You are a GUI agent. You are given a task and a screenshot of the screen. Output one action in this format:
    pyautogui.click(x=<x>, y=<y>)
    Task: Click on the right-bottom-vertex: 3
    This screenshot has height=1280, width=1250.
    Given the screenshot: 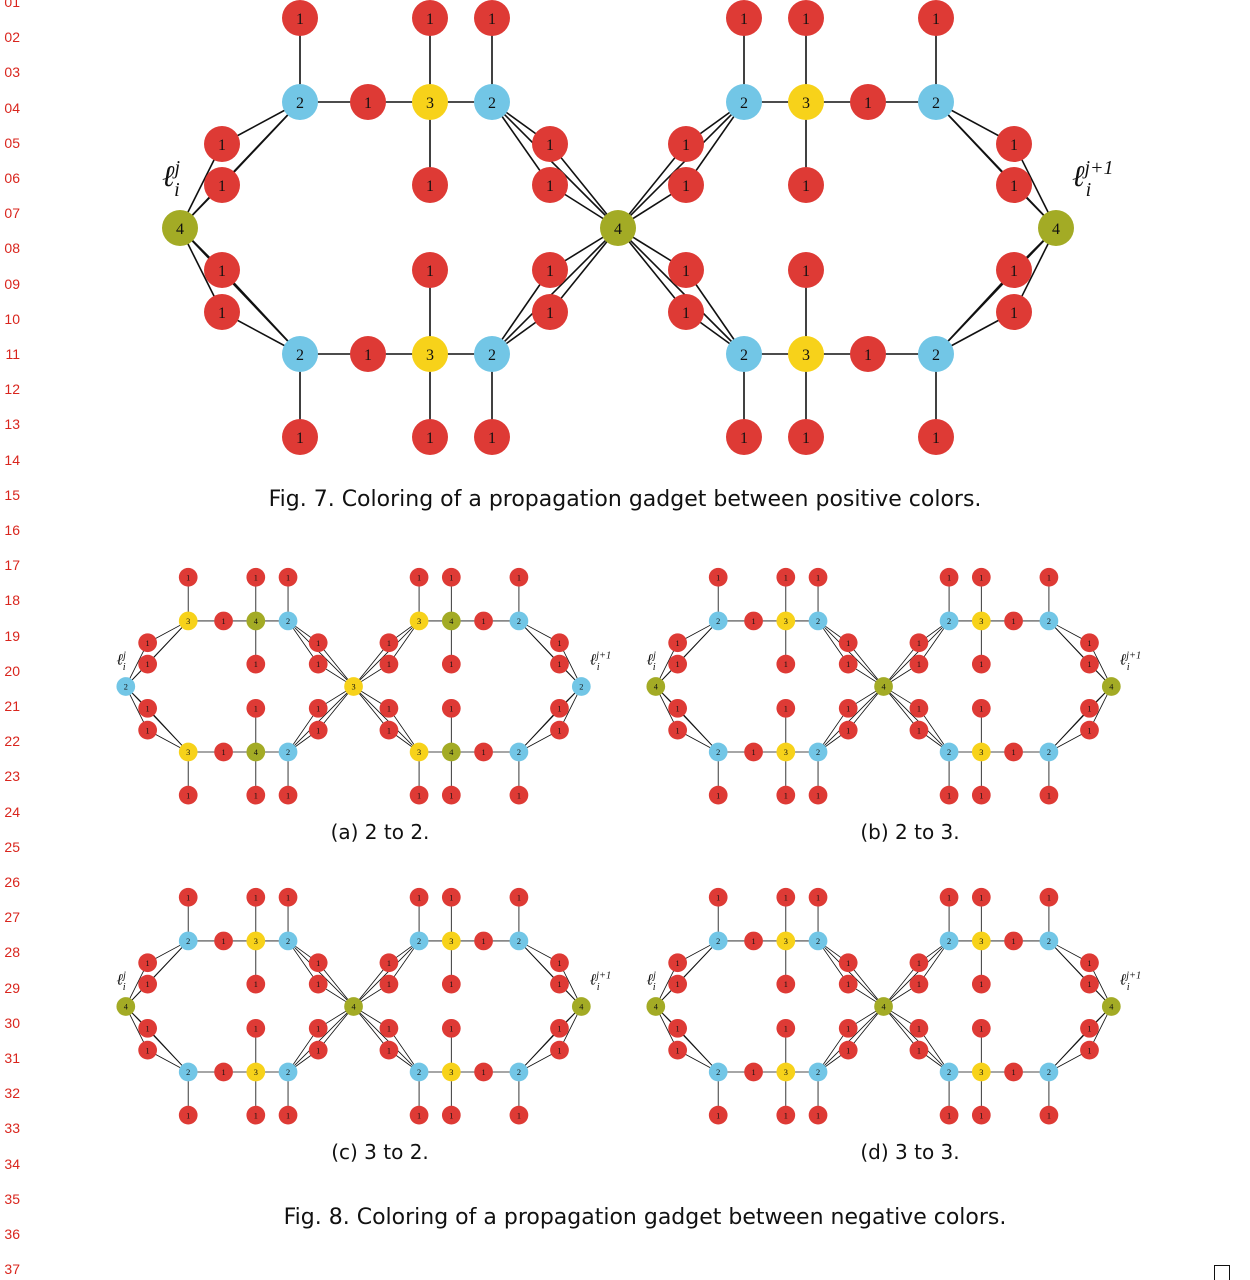 What is the action you would take?
    pyautogui.click(x=451, y=1072)
    